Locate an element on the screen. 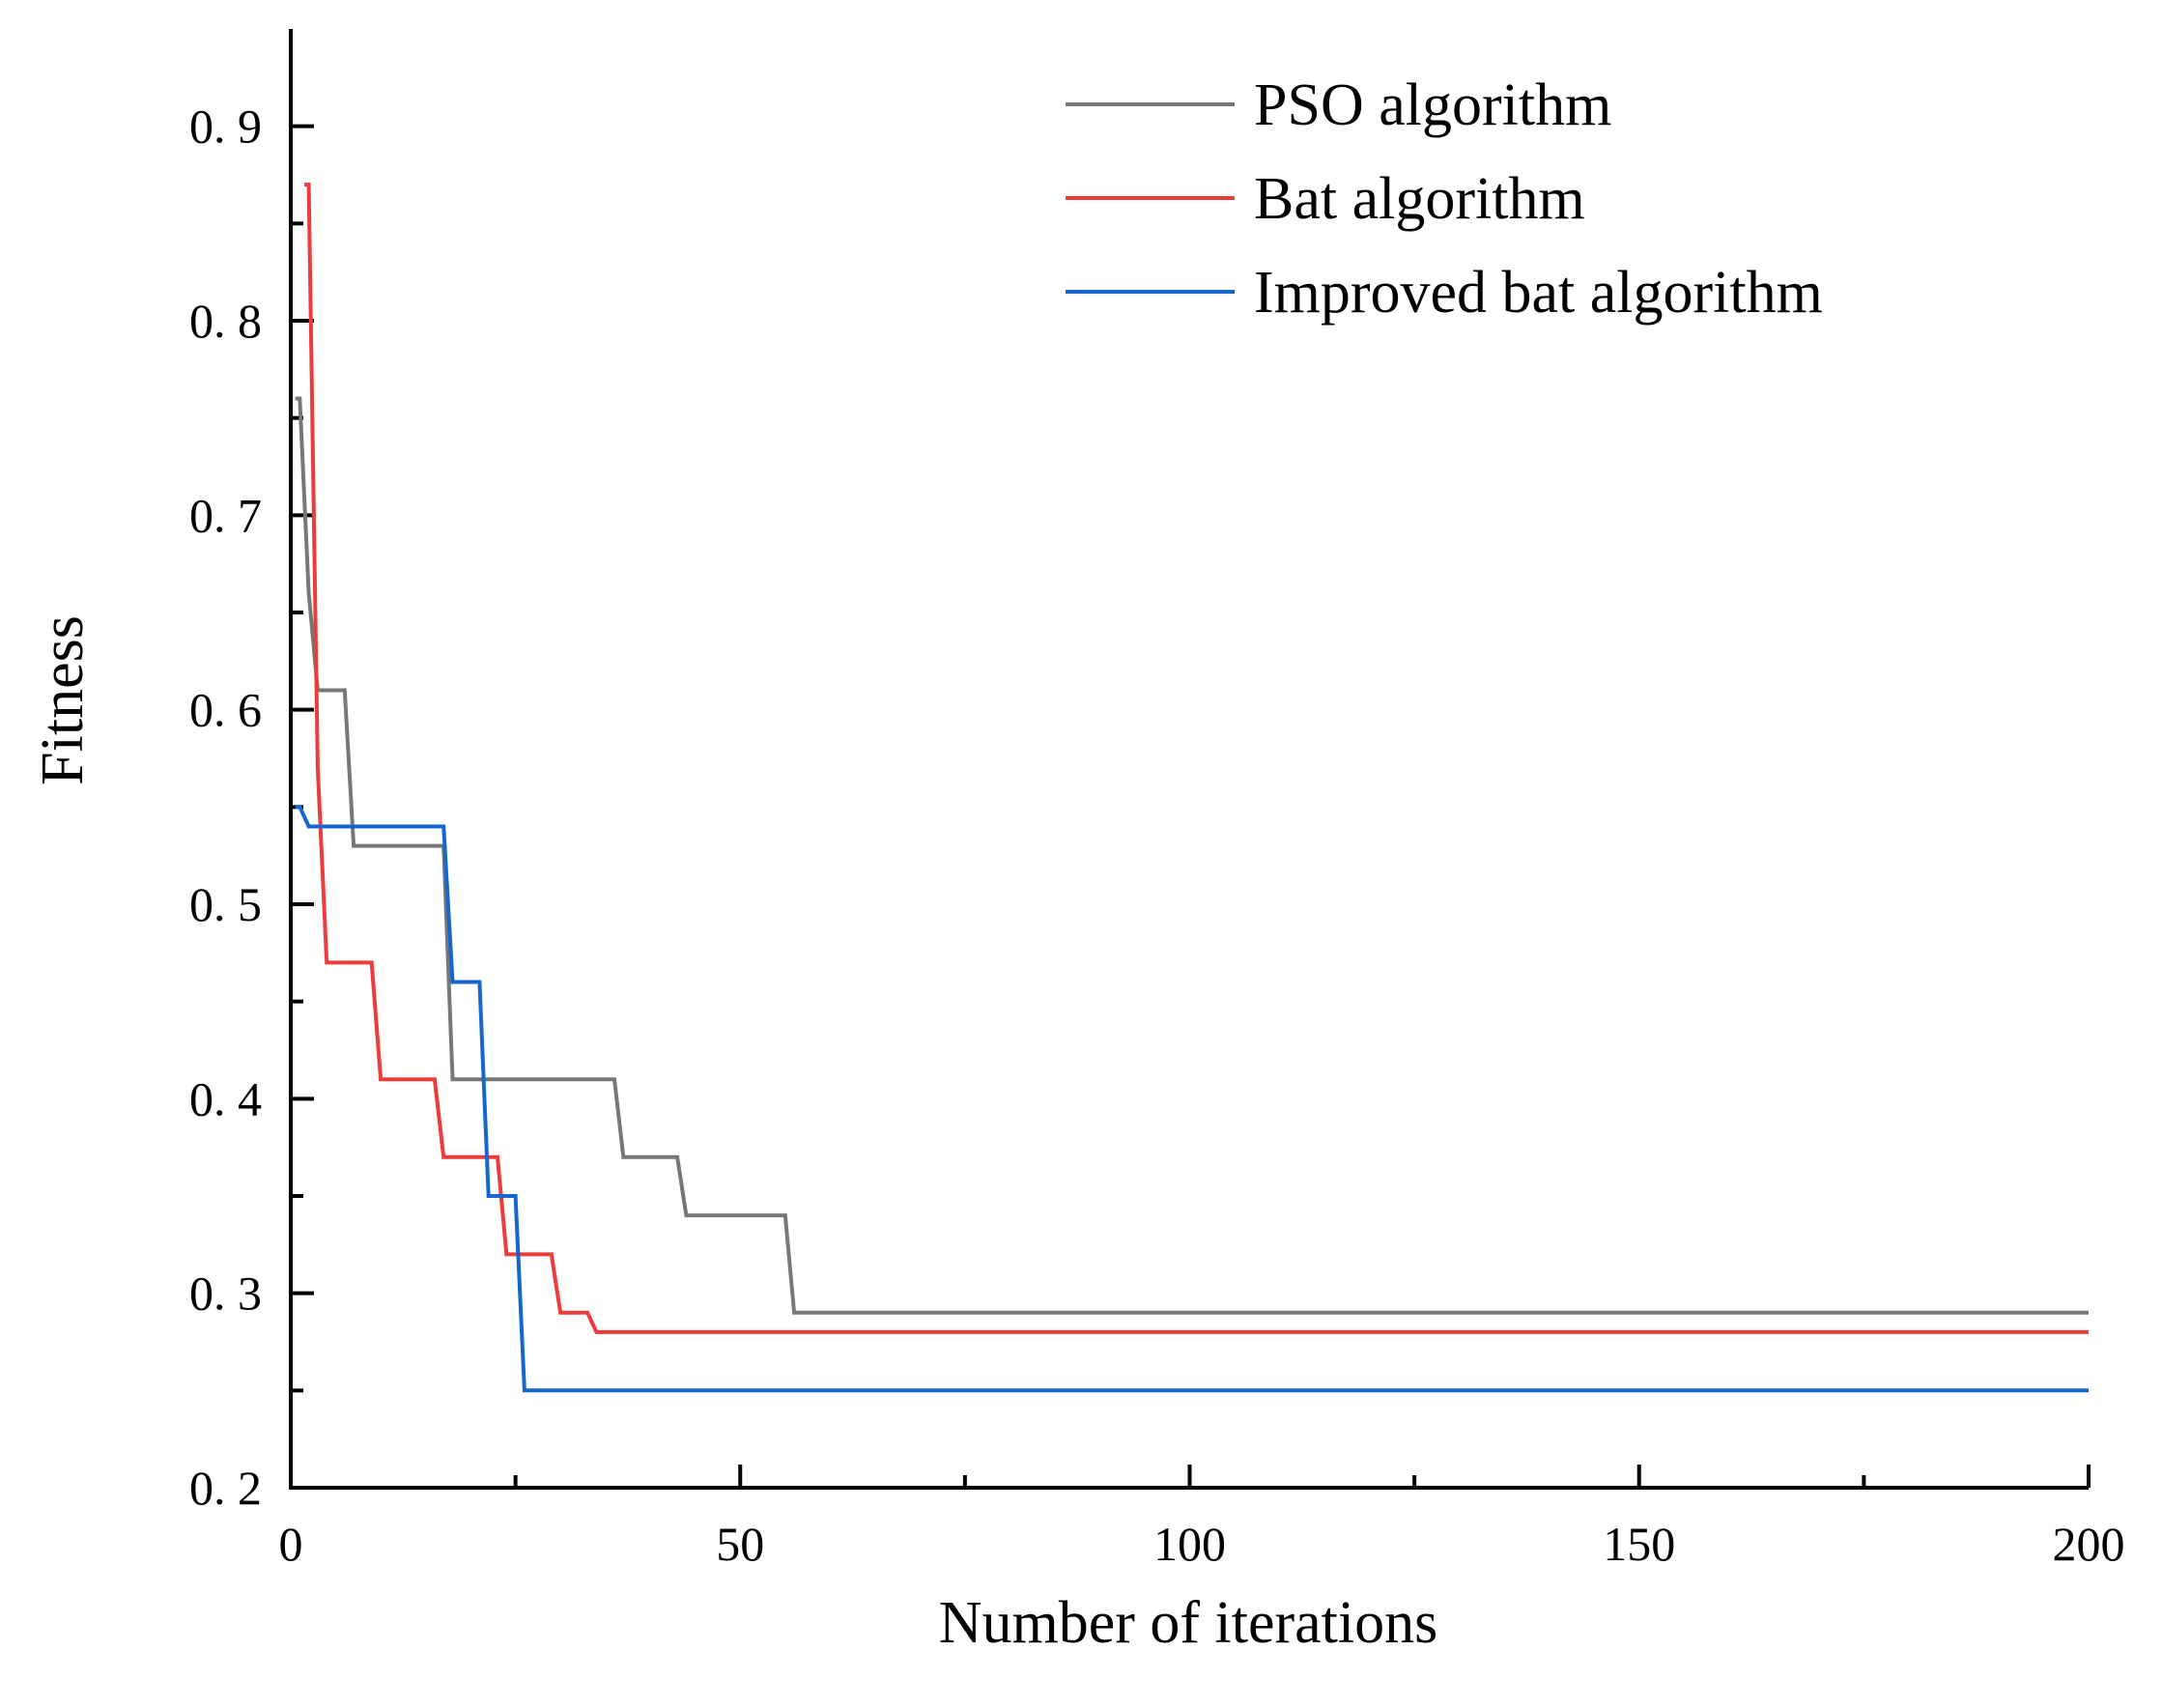 The height and width of the screenshot is (1708, 2162). y-tick-label: 0. 3 is located at coordinates (225, 1294).